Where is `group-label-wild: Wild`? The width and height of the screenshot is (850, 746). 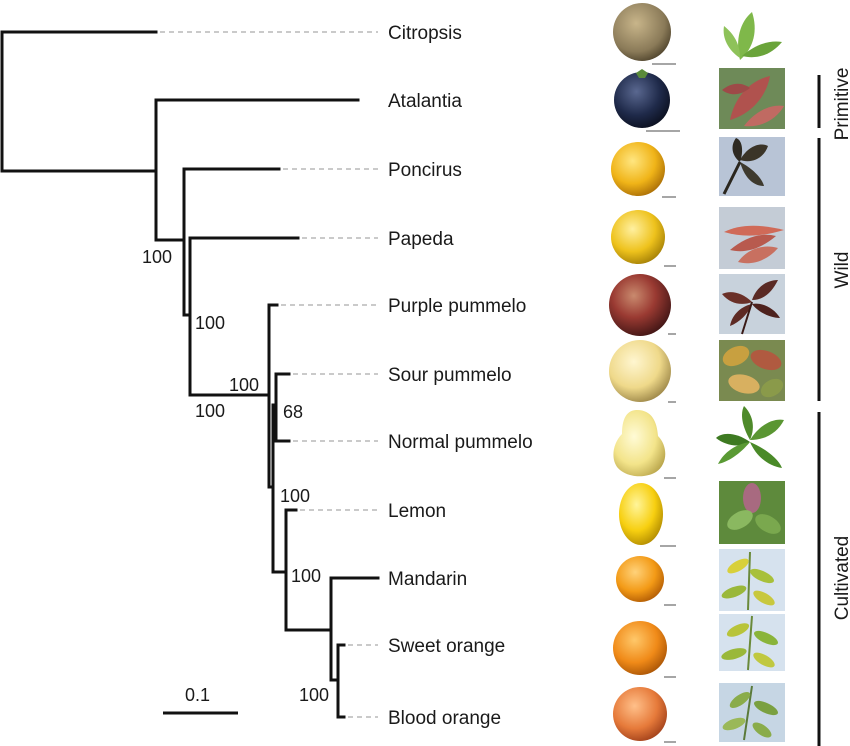 group-label-wild: Wild is located at coordinates (841, 270).